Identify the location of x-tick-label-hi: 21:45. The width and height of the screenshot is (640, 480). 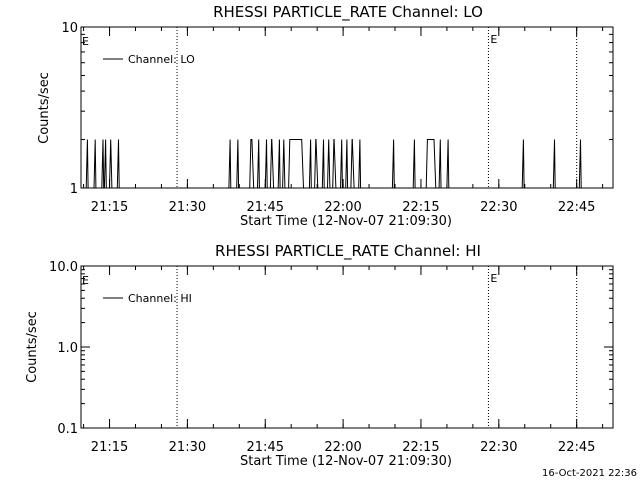
(265, 447).